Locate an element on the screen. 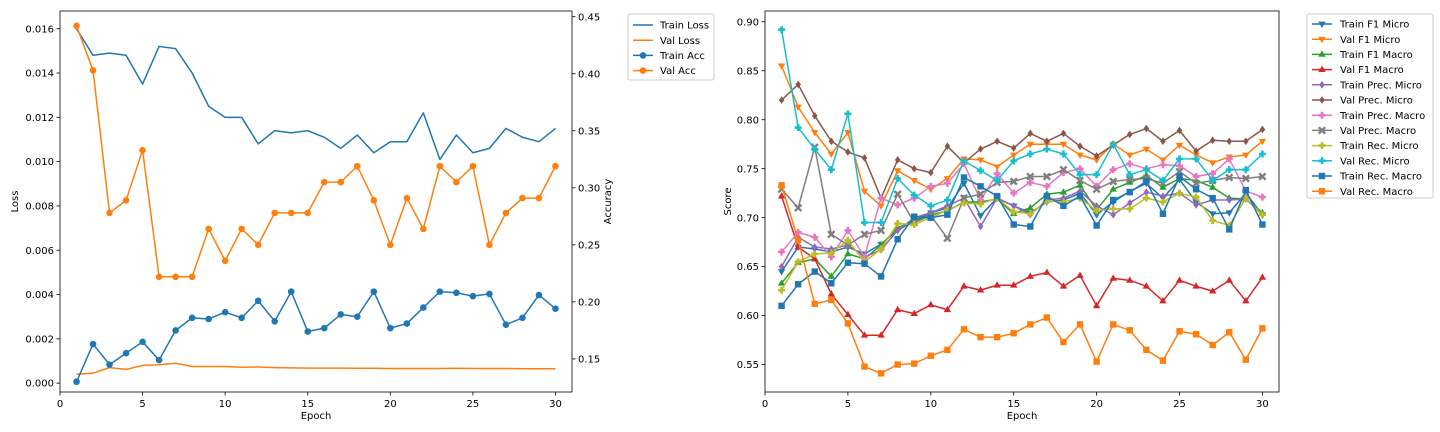  y2-tick-label: 0.35 is located at coordinates (589, 131).